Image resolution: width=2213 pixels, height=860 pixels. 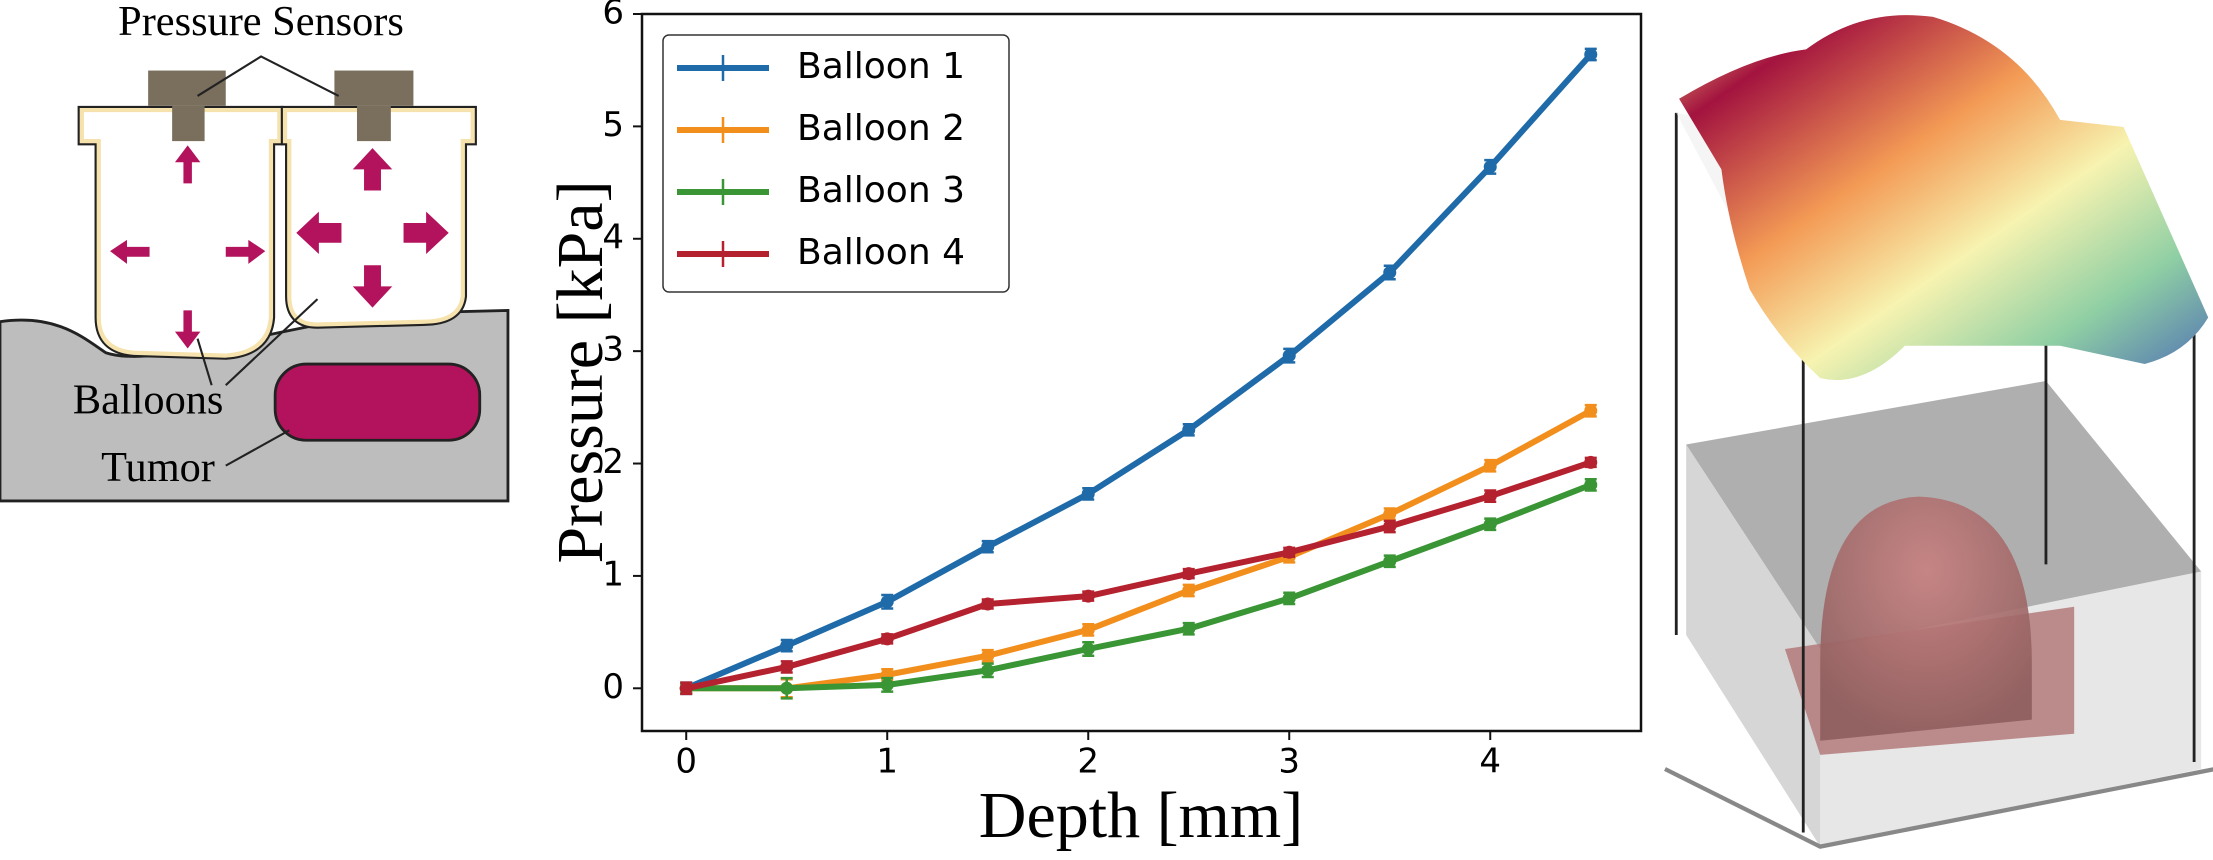 I want to click on y-axis-label: Pressure [kPa], so click(x=580, y=371).